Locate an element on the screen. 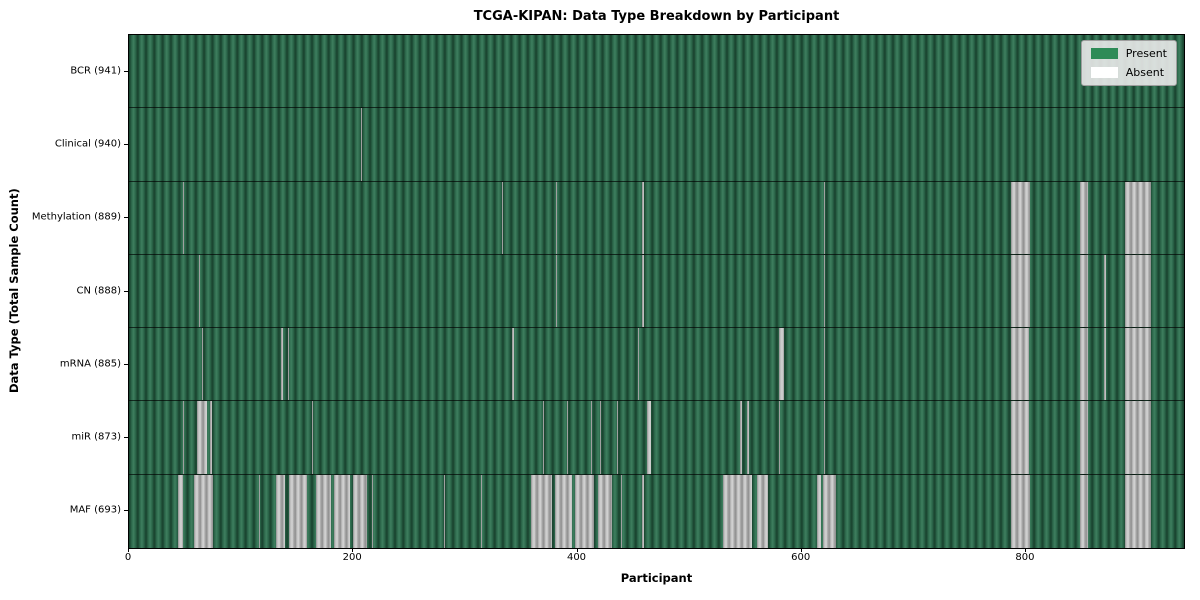 The width and height of the screenshot is (1200, 600). heatmap-row-miR is located at coordinates (656, 438).